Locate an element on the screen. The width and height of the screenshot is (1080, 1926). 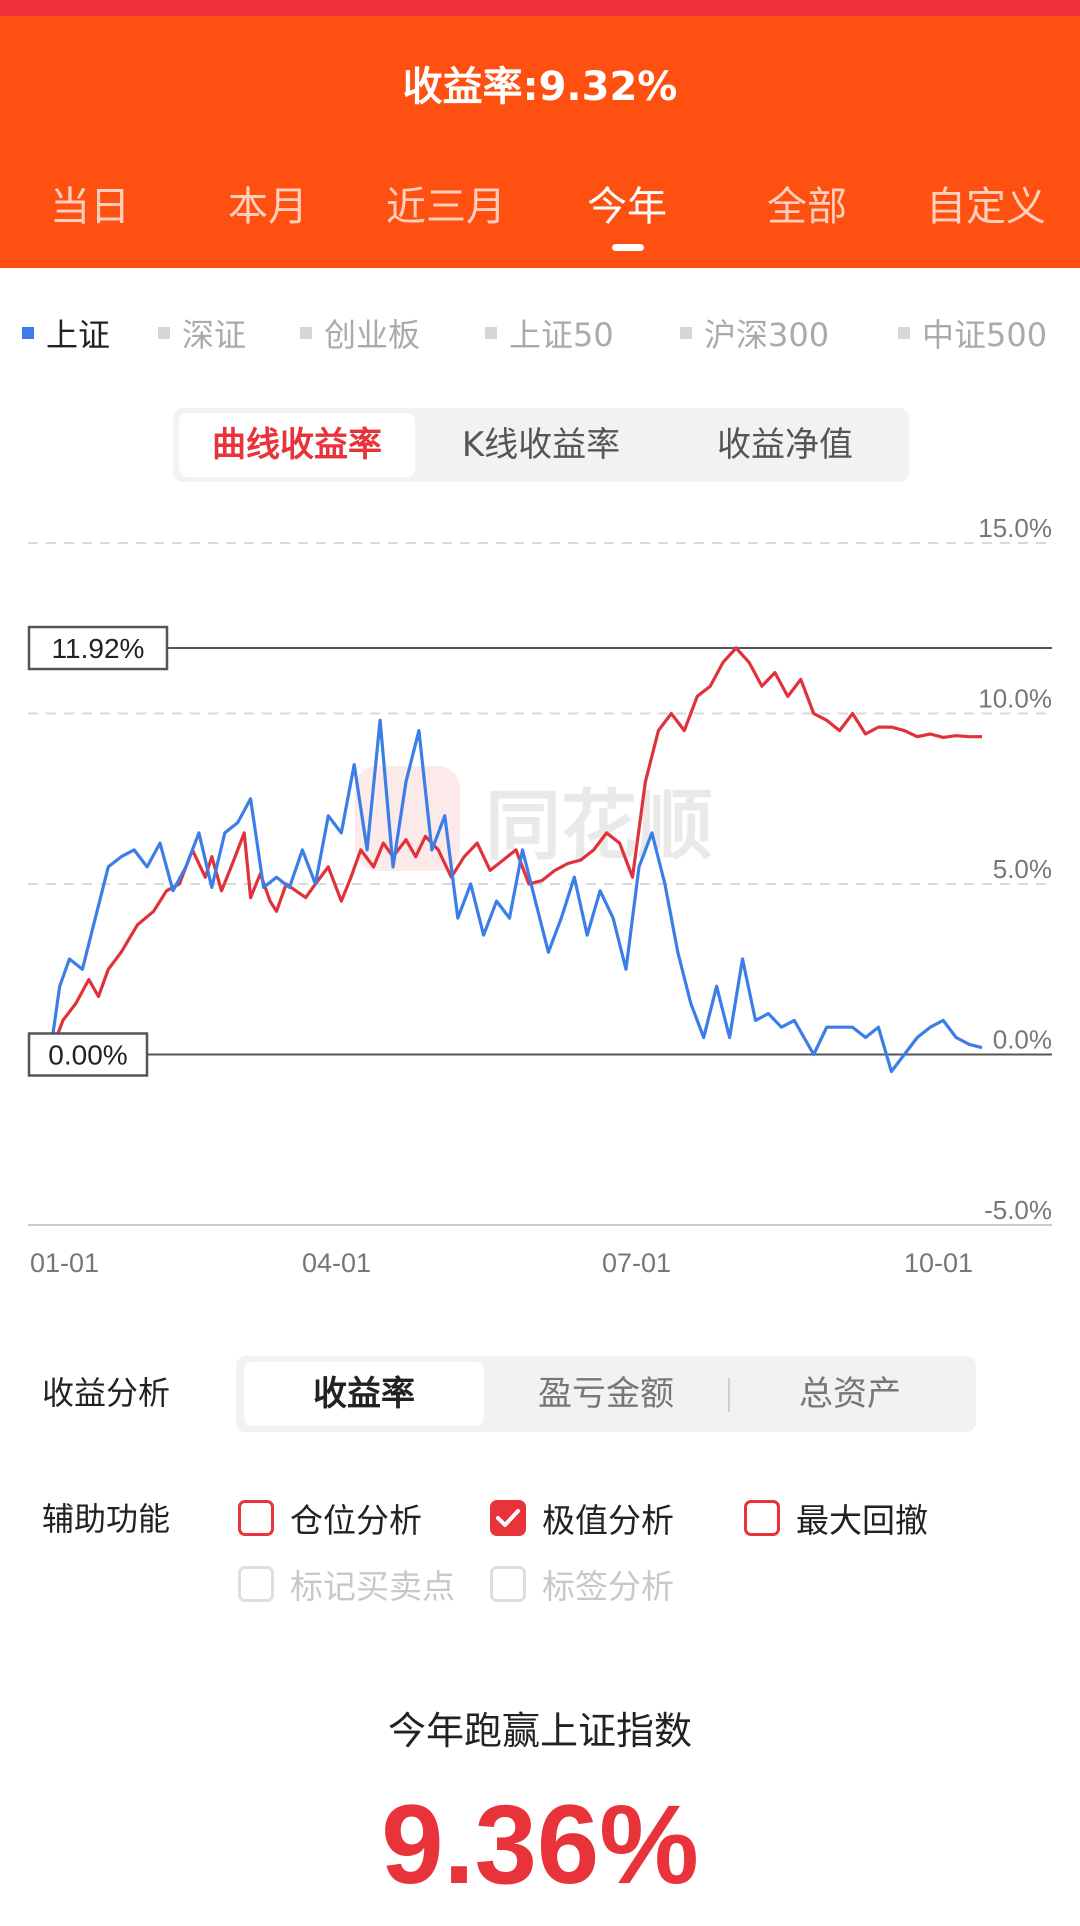
index-label: 深证 is located at coordinates (214, 335).